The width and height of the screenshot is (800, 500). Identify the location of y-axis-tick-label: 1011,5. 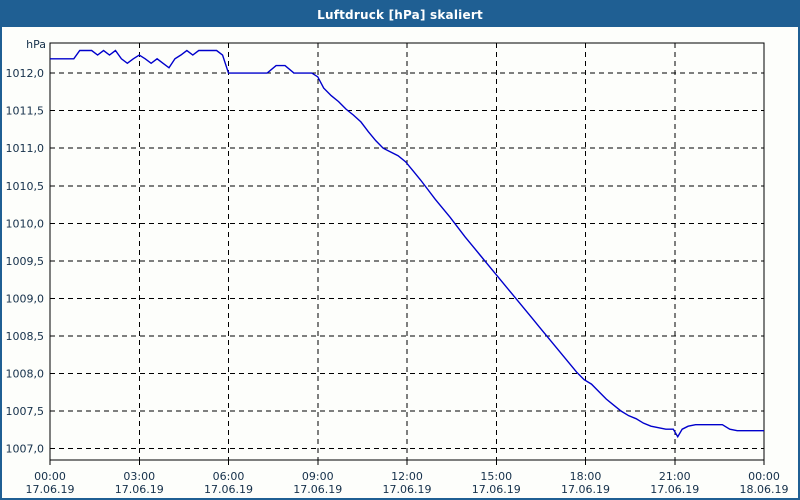
(25, 111).